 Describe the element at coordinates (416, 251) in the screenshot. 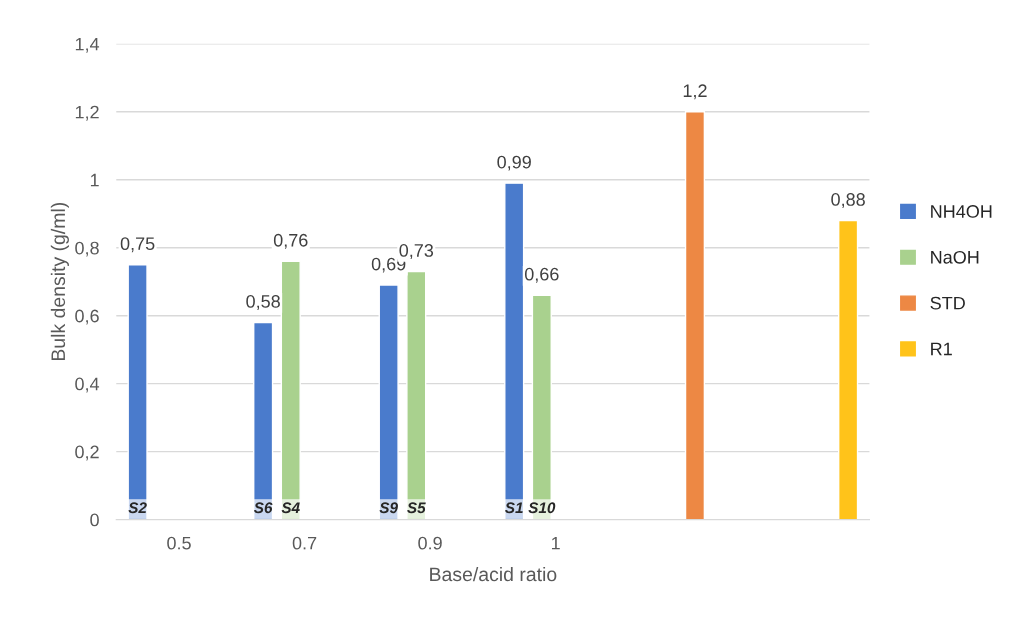

I see `data-label: 0,73` at that location.